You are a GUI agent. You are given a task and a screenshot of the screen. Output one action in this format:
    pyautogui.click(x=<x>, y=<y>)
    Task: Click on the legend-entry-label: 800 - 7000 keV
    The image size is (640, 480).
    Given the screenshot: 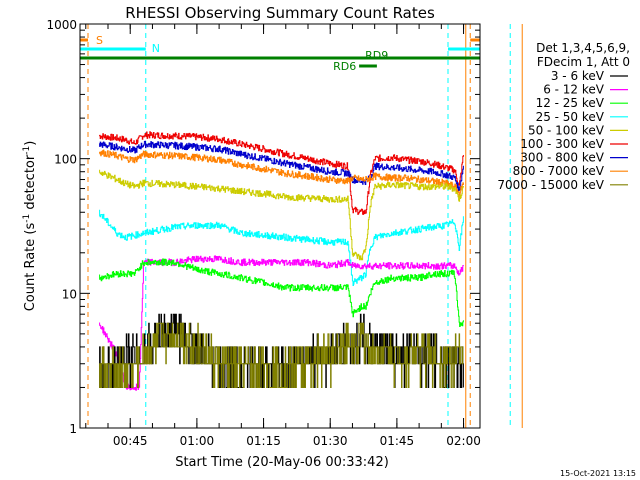 What is the action you would take?
    pyautogui.click(x=559, y=171)
    